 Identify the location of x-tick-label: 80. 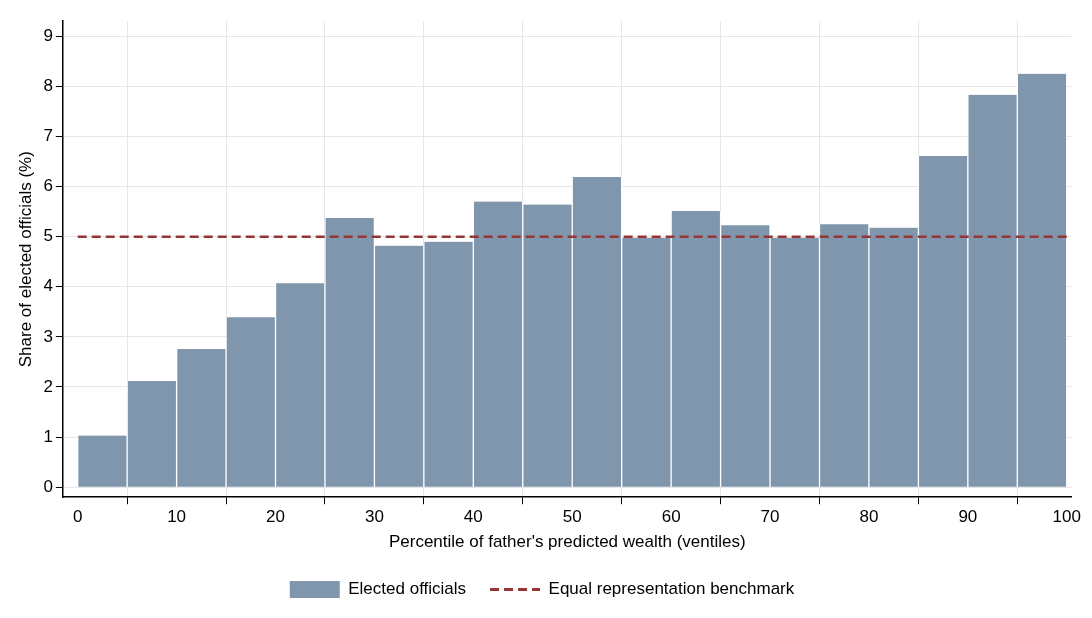
(869, 517).